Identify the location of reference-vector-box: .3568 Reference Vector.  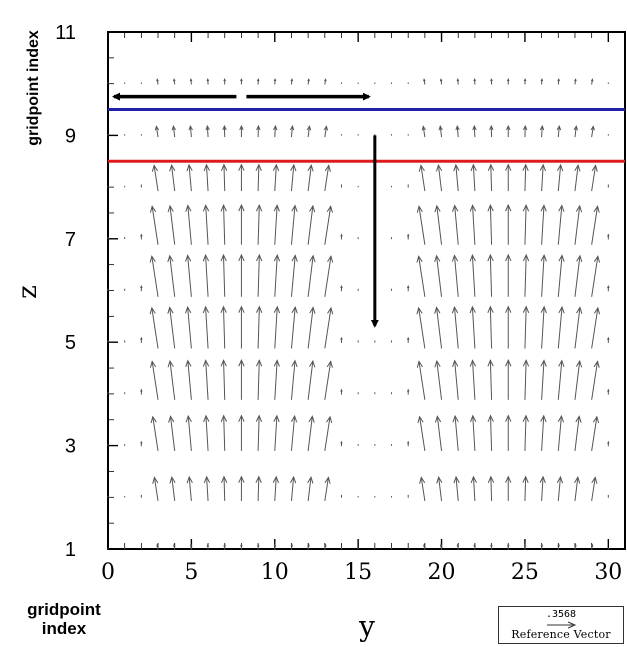
(561, 625).